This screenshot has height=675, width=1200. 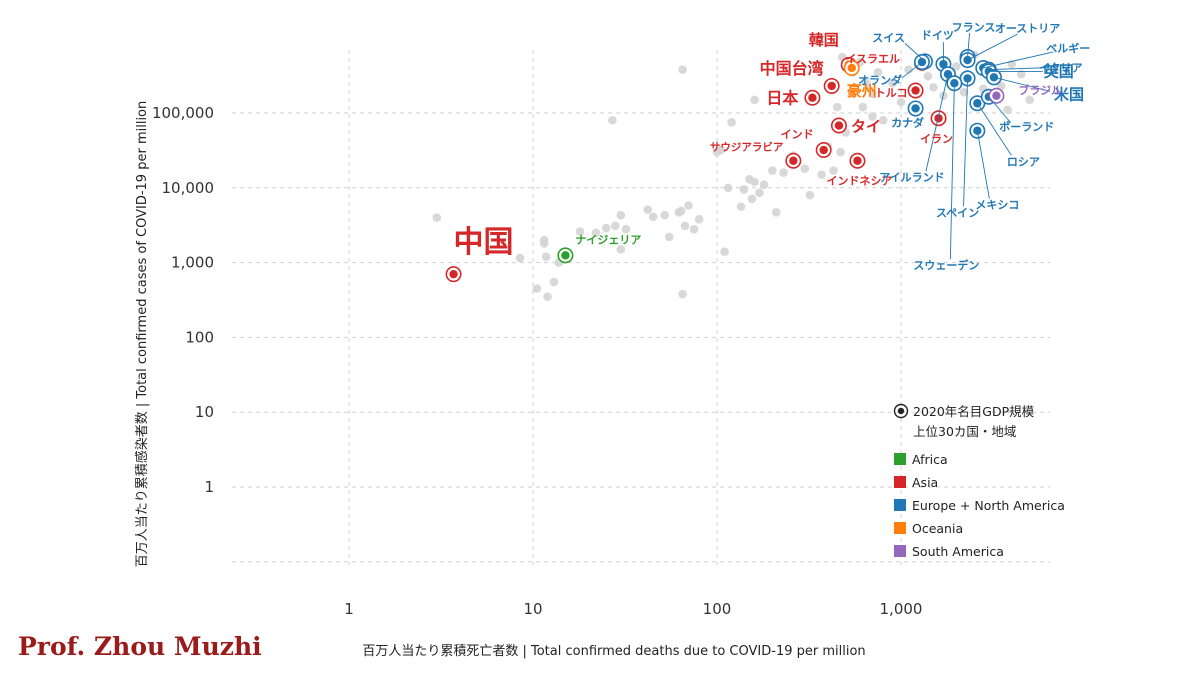 I want to click on y-tick-label: 1,000, so click(x=192, y=263).